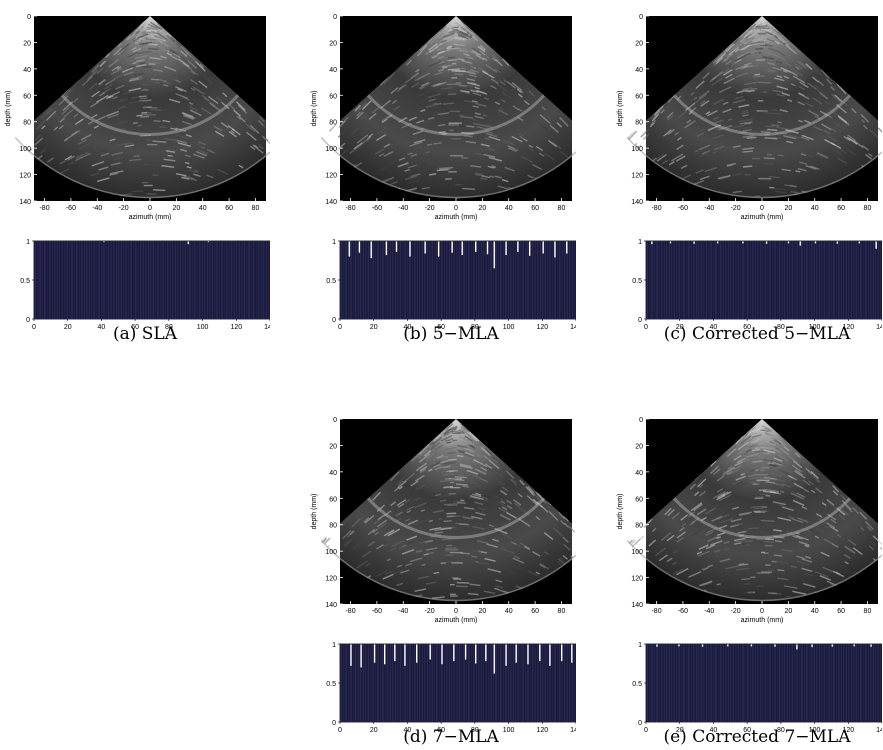 Image resolution: width=883 pixels, height=750 pixels. I want to click on bar-y-tick-label: 1, so click(640, 645).